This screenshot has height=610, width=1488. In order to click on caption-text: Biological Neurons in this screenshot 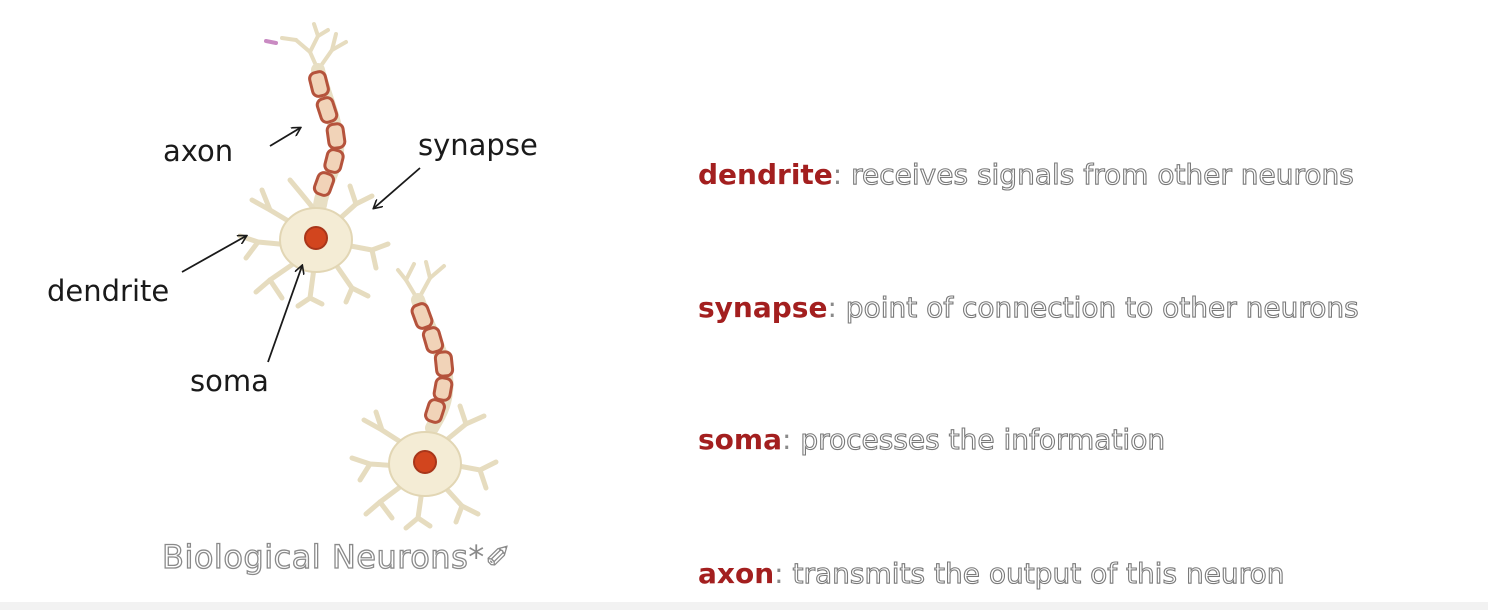, I will do `click(315, 556)`.